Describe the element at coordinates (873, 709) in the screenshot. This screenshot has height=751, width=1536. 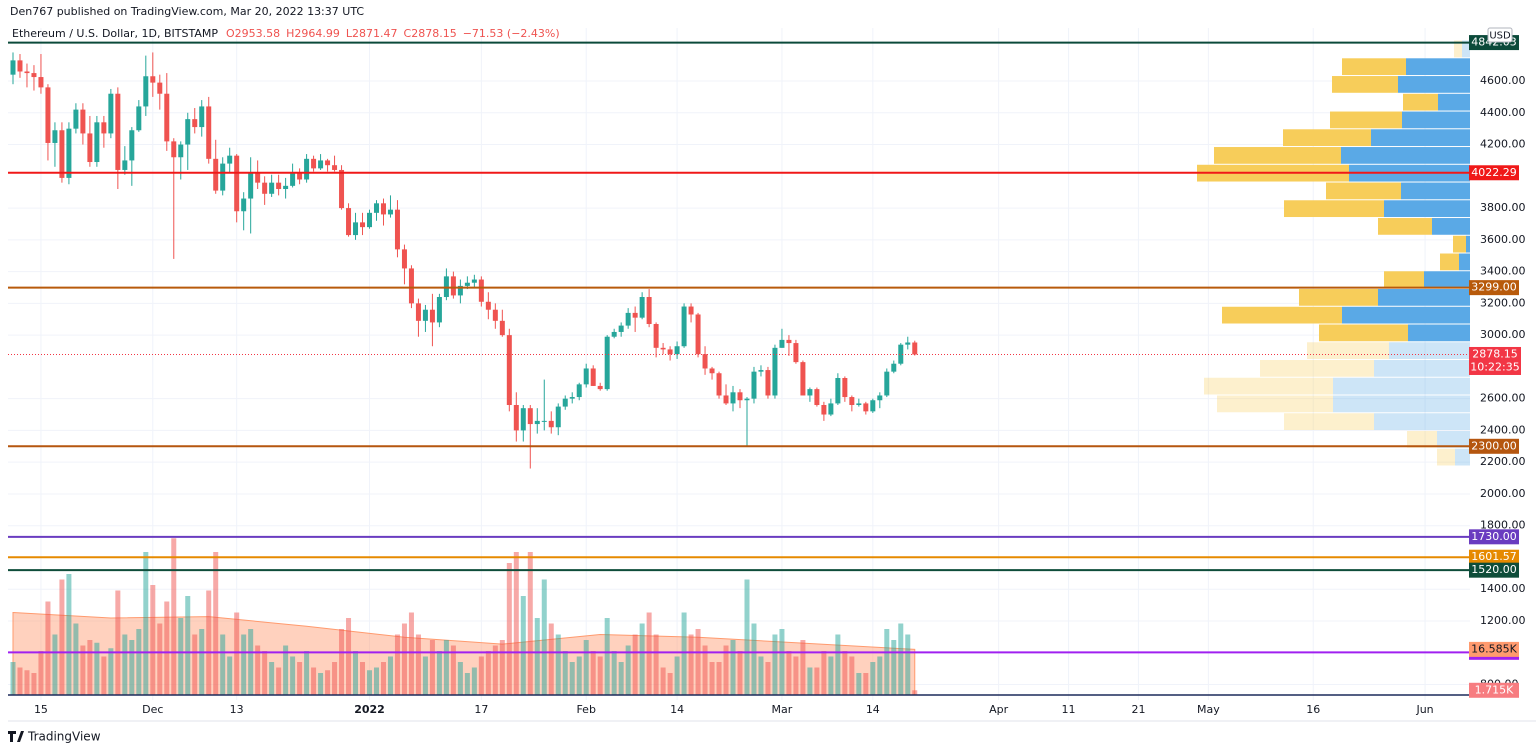
I see `x-tick-label: 14` at that location.